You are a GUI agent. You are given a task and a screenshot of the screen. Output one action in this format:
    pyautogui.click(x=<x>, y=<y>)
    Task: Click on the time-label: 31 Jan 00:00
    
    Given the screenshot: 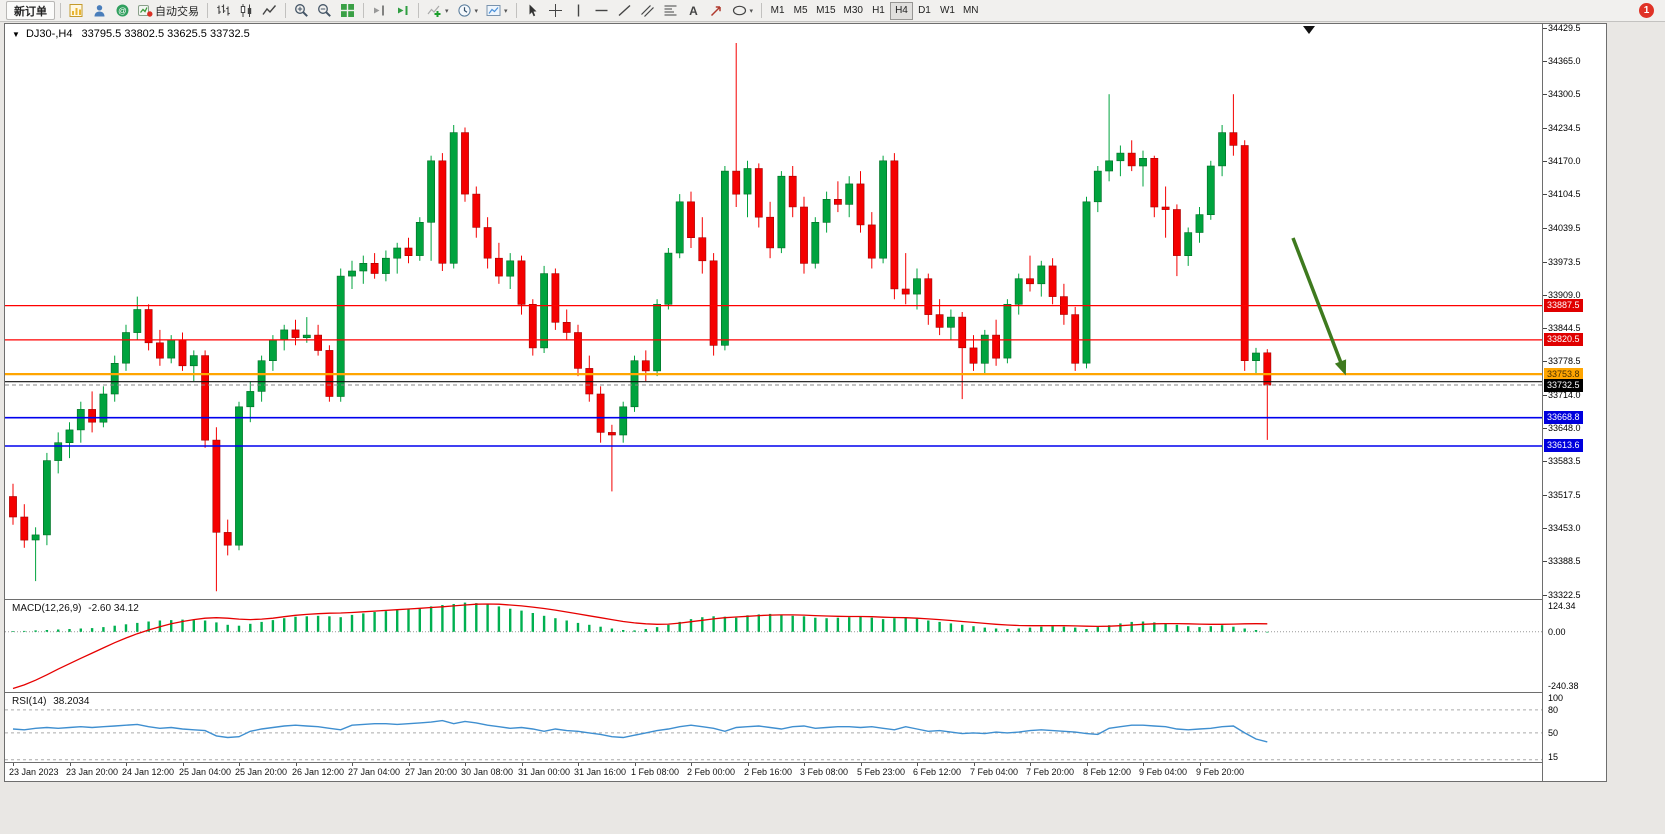 What is the action you would take?
    pyautogui.click(x=544, y=772)
    